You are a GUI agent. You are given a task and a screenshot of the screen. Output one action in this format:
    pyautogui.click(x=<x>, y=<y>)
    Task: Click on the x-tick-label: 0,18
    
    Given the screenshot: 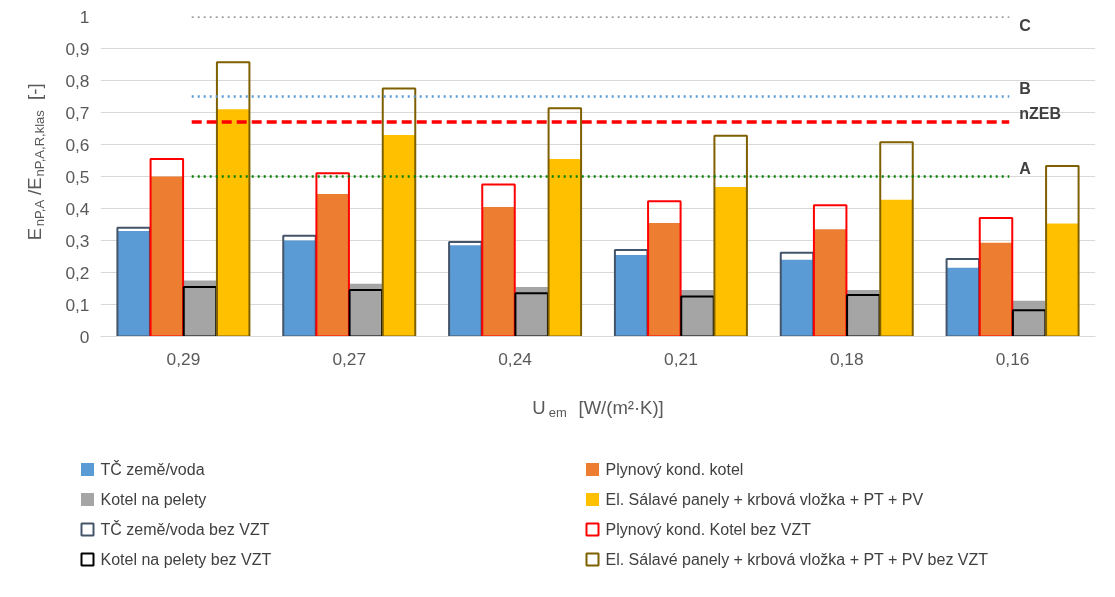 What is the action you would take?
    pyautogui.click(x=846, y=358)
    